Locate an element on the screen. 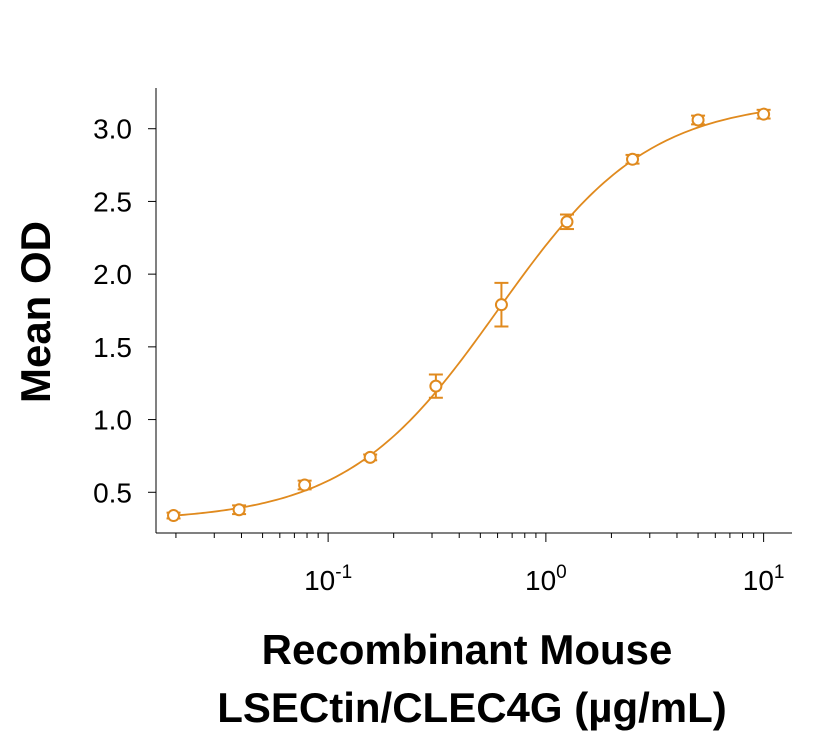 The width and height of the screenshot is (833, 740). y-tick-label: 3.0 is located at coordinates (112, 129).